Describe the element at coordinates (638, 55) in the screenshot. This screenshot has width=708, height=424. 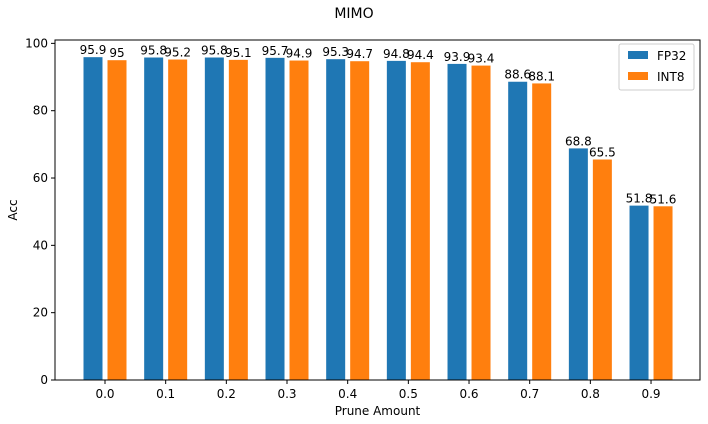
I see `legend-swatch-fp32` at that location.